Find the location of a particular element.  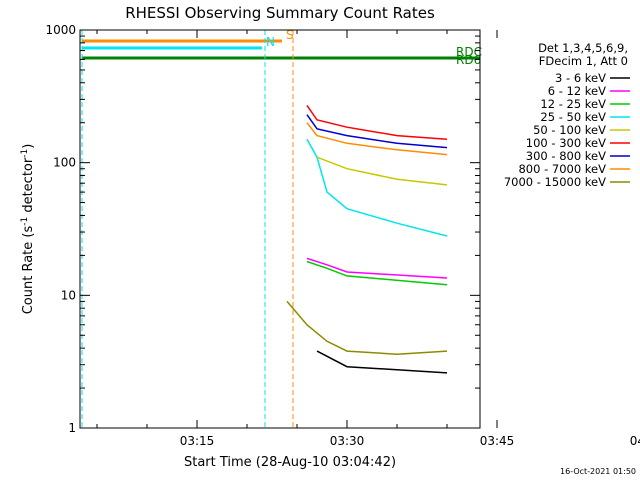

y-axis-label: Count Rate (s-1 detector-1) is located at coordinates (28, 229).